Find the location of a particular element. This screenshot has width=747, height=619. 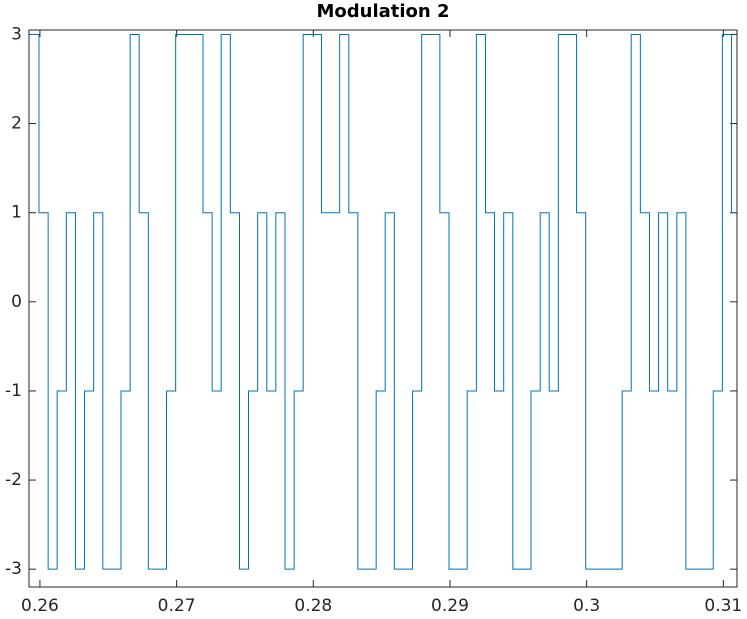

y-tick-label: -3 is located at coordinates (13, 569).